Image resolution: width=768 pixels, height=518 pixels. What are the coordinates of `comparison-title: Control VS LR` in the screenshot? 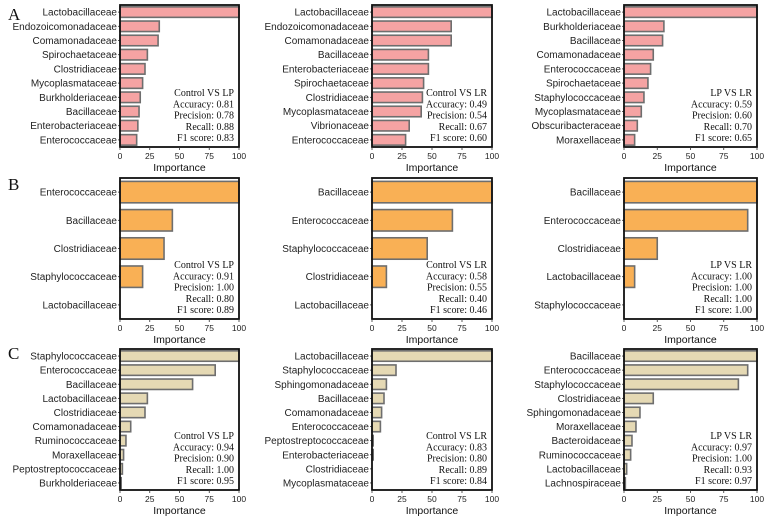 It's located at (456, 436).